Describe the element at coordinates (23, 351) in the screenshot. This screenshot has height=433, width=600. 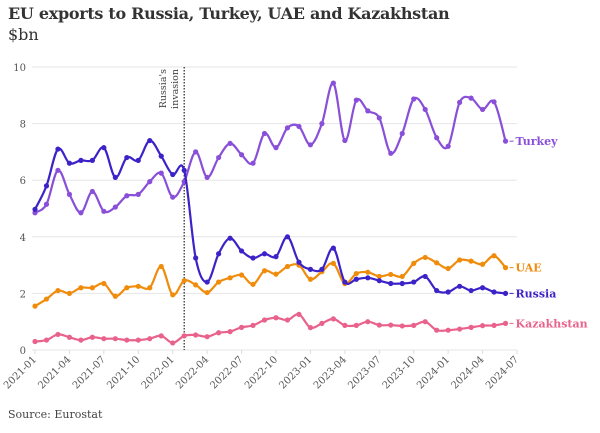
I see `y-tick-label: 0` at that location.